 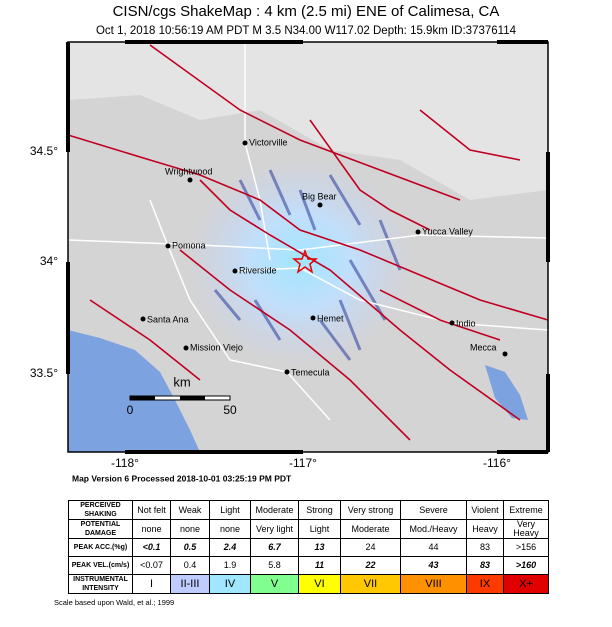 What do you see at coordinates (274, 565) in the screenshot?
I see `table-cell: 5.8` at bounding box center [274, 565].